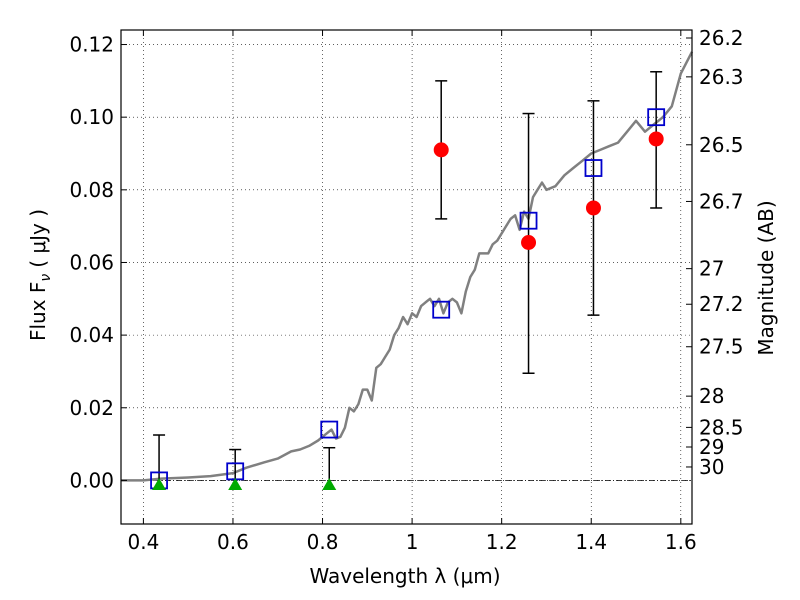 The image size is (800, 600). Describe the element at coordinates (721, 38) in the screenshot. I see `y2-tick-label: 26.2` at that location.